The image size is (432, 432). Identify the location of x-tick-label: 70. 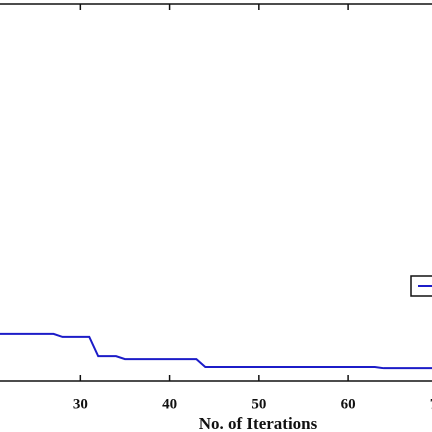
(431, 404).